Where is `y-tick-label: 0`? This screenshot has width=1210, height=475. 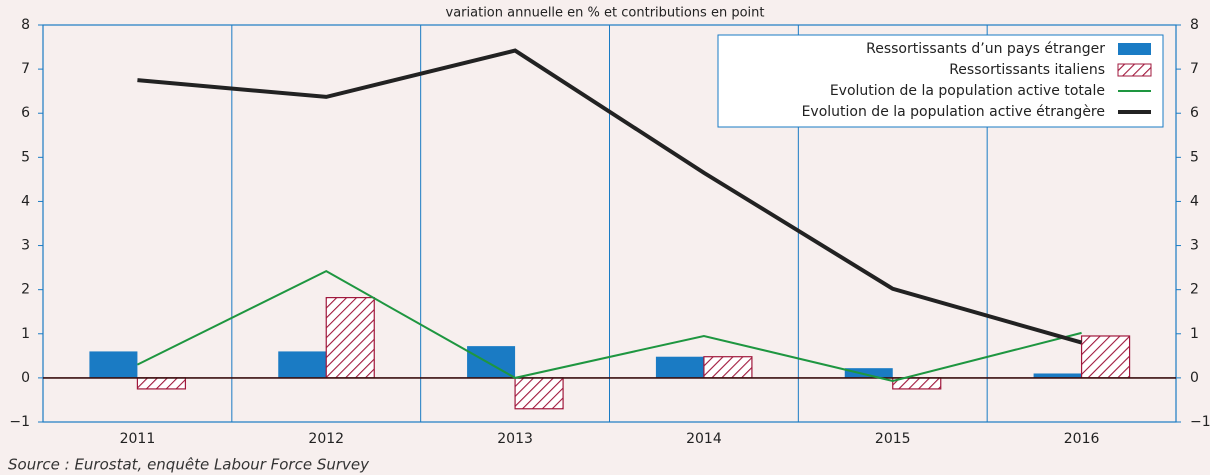
y-tick-label: 0 is located at coordinates (25, 378).